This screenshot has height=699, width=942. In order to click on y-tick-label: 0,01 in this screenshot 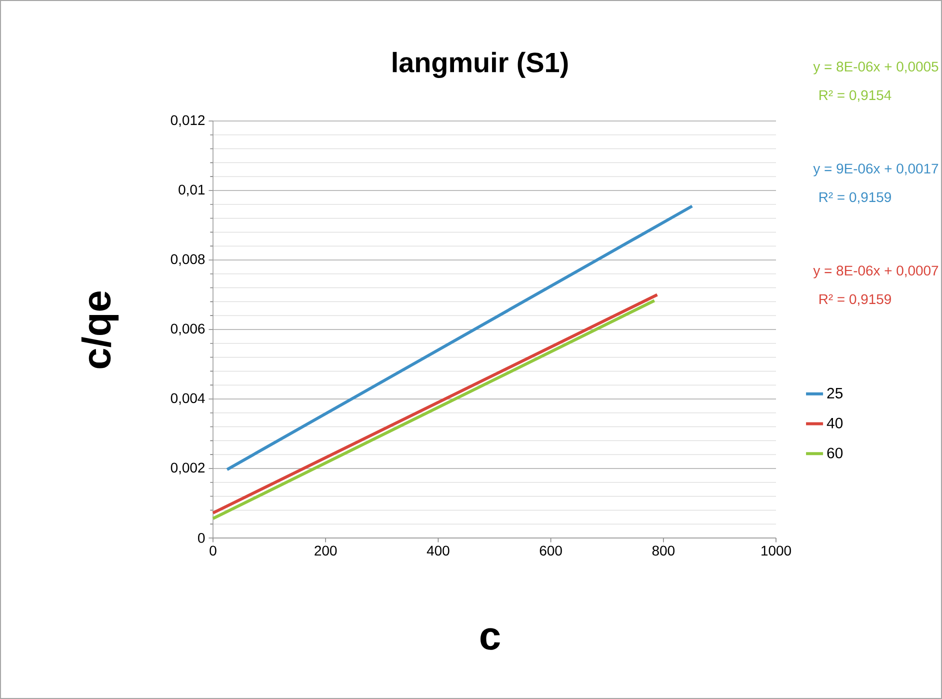, I will do `click(191, 190)`.